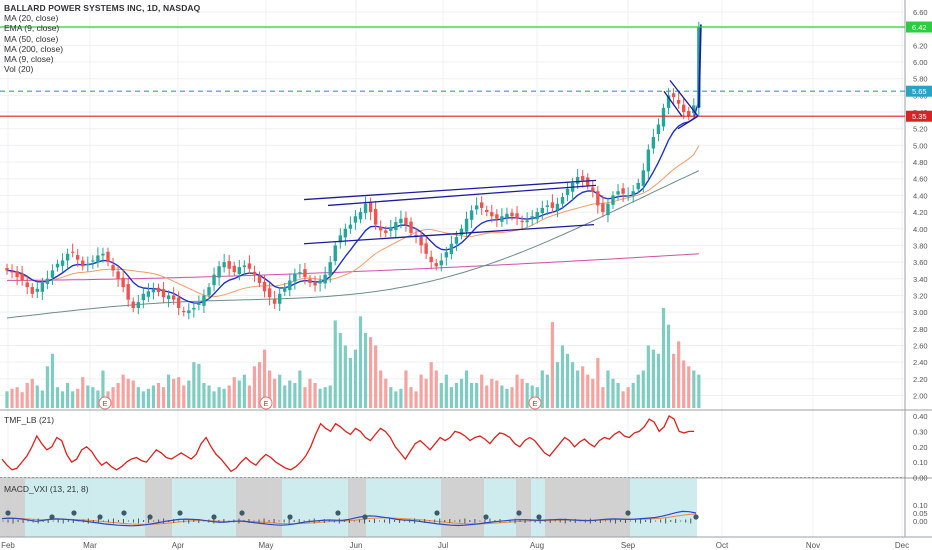 This screenshot has width=932, height=550. Describe the element at coordinates (722, 545) in the screenshot. I see `time-tick-label: Oct` at that location.